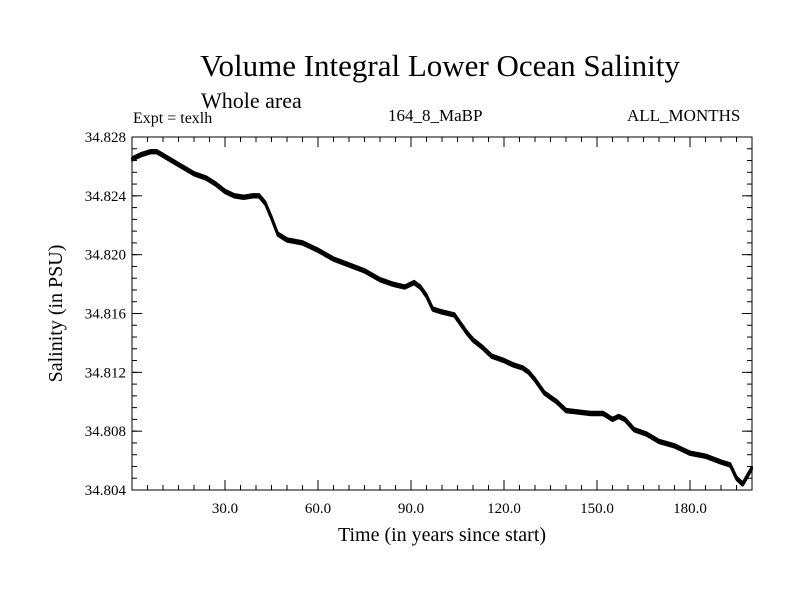 This screenshot has width=800, height=600. I want to click on experiment-label: Expt = texlh, so click(173, 118).